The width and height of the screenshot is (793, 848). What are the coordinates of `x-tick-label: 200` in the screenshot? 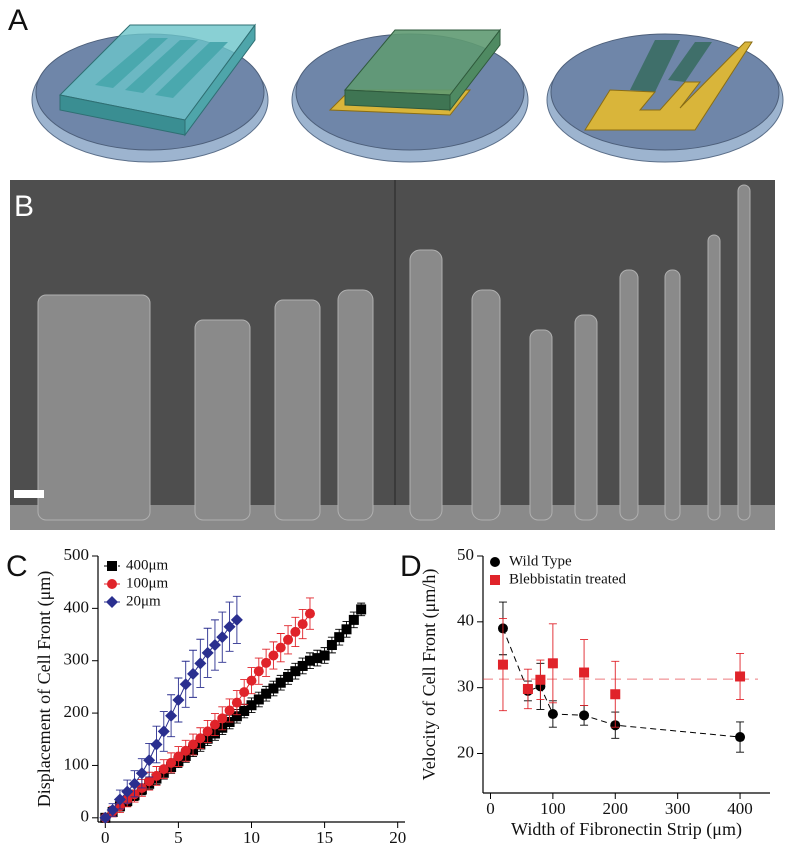 It's located at (616, 808).